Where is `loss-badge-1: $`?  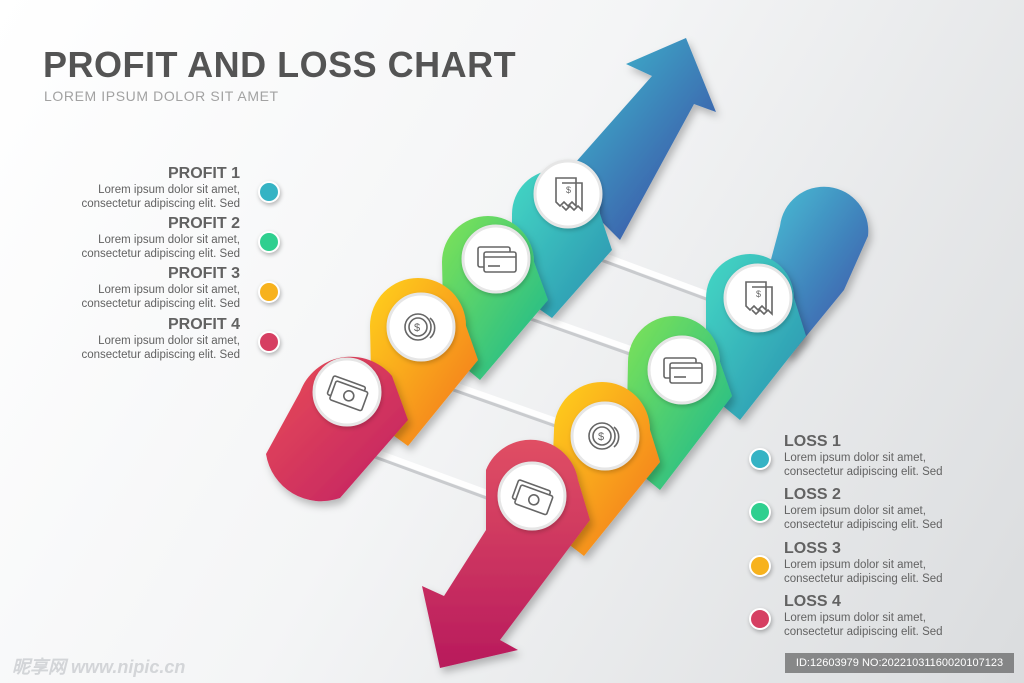
loss-badge-1: $ is located at coordinates (758, 298).